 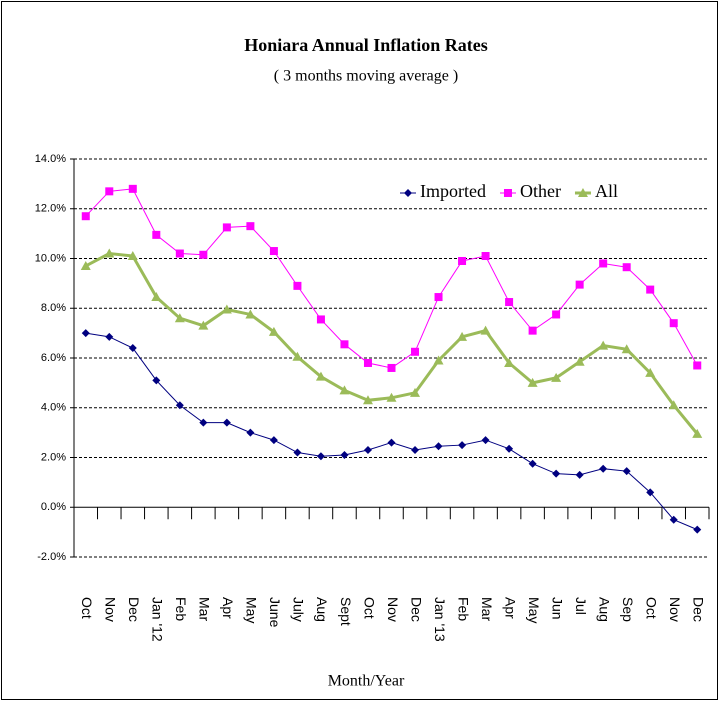 What do you see at coordinates (440, 619) in the screenshot?
I see `x-tick-label: Jan '13` at bounding box center [440, 619].